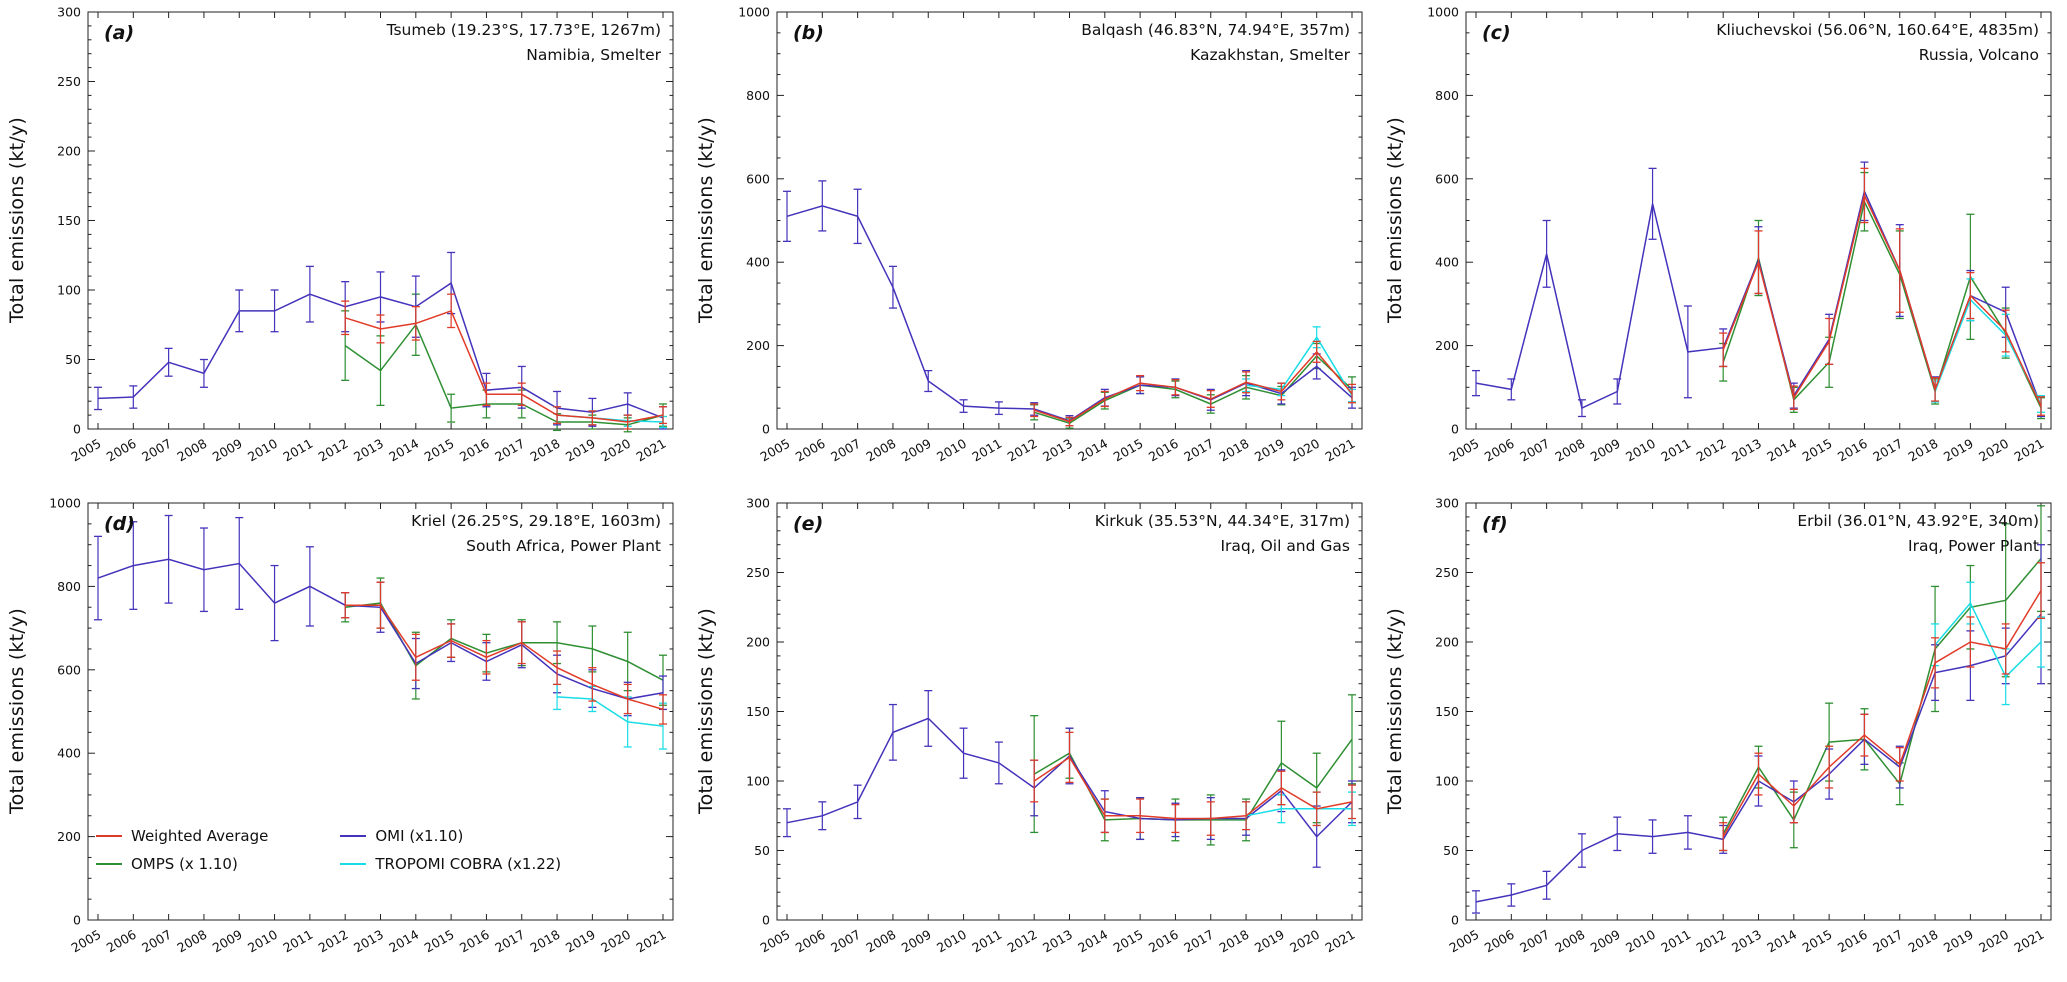 Image resolution: width=2067 pixels, height=982 pixels. I want to click on svg-text: 150, so click(69, 220).